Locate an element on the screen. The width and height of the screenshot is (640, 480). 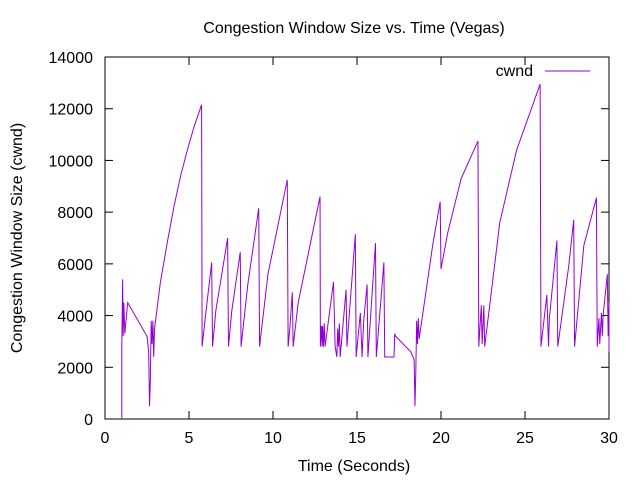
x-axis-label: Time (Seconds) is located at coordinates (354, 466).